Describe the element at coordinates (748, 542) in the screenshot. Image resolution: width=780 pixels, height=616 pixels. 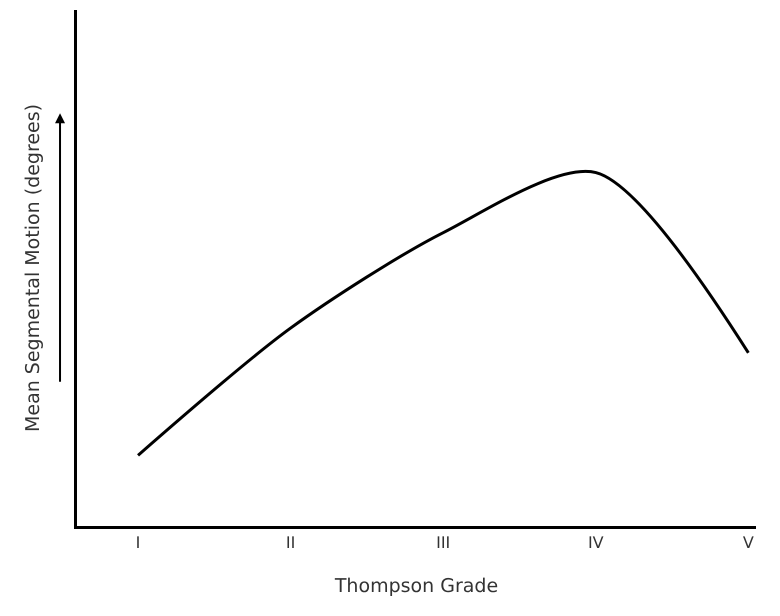
I see `x-tick-label: V` at that location.